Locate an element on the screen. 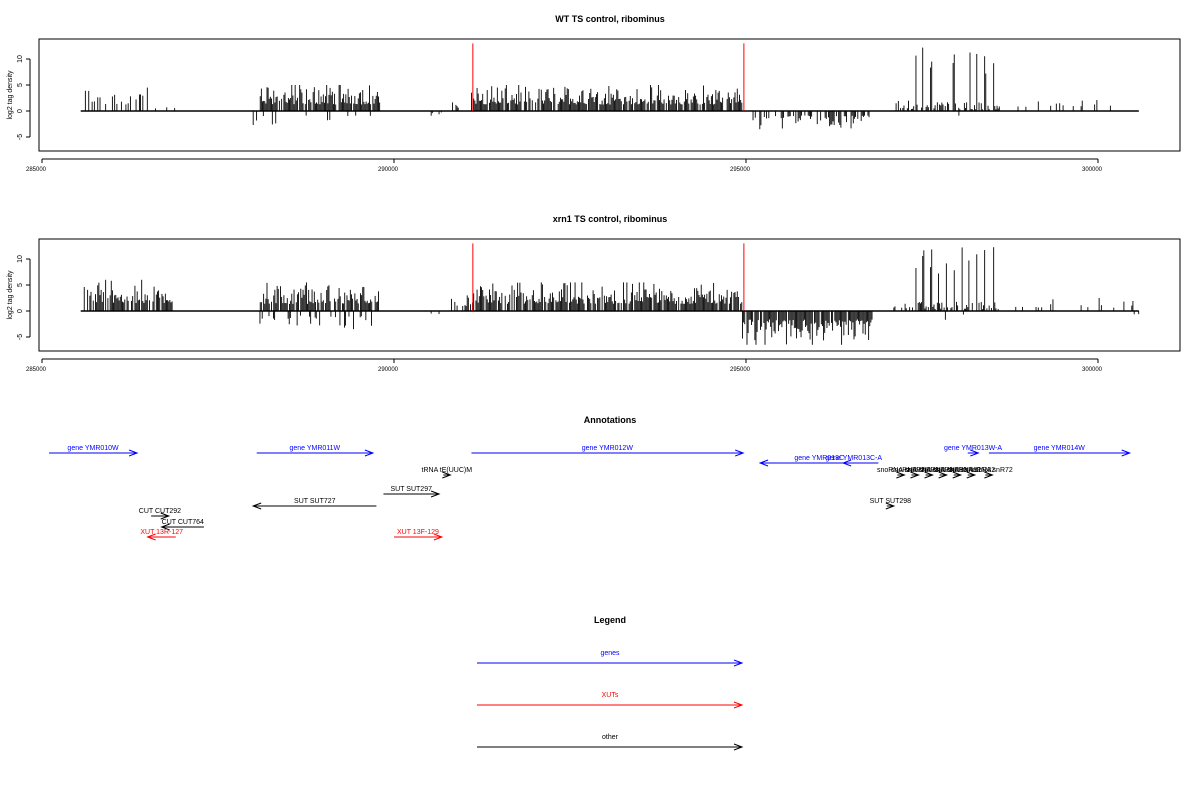 The image size is (1200, 800). xrn1-track-frame is located at coordinates (609, 295).